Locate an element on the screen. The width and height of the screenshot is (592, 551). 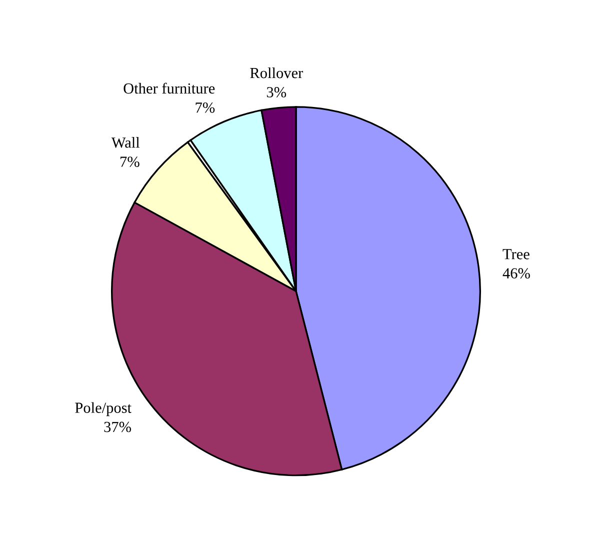
data-label: 3% is located at coordinates (276, 92).